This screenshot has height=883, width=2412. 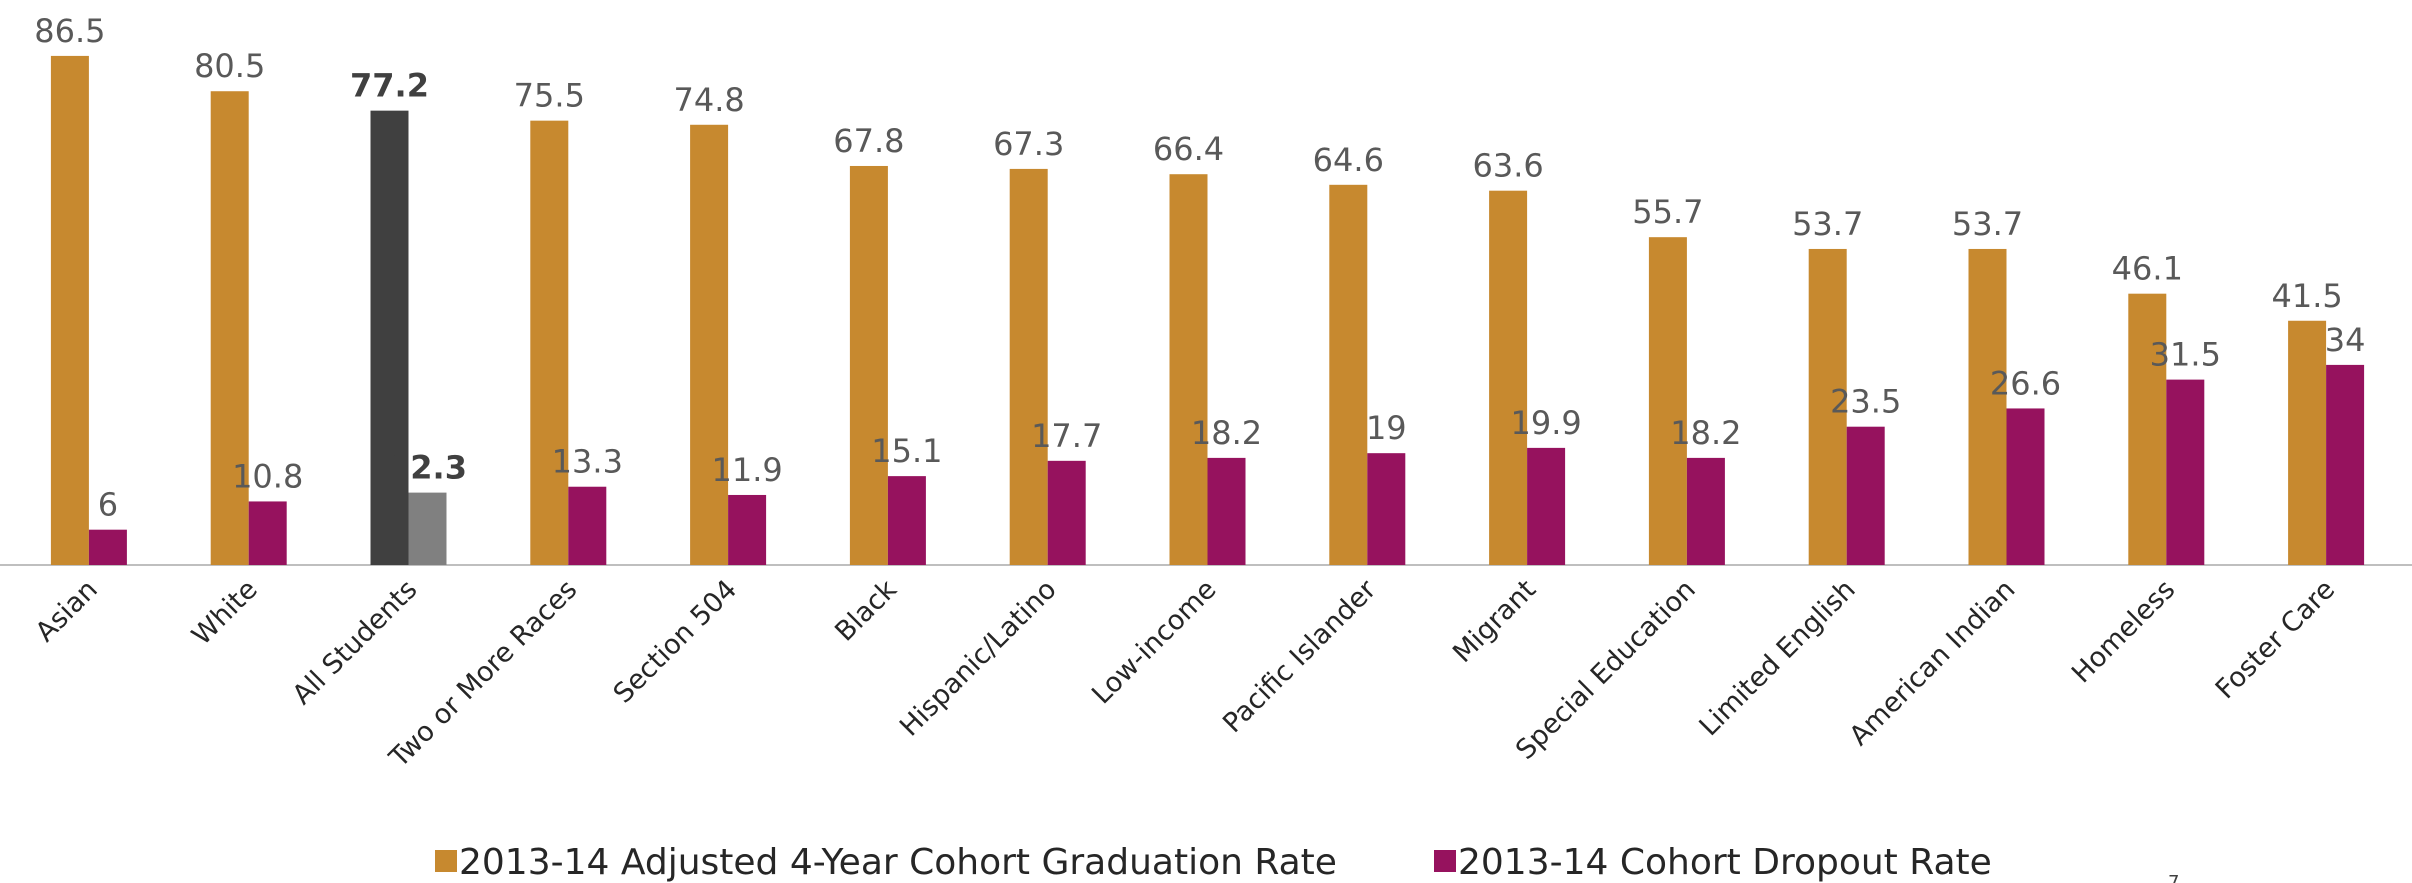 What do you see at coordinates (2275, 639) in the screenshot?
I see `x-tick-label: Foster Care` at bounding box center [2275, 639].